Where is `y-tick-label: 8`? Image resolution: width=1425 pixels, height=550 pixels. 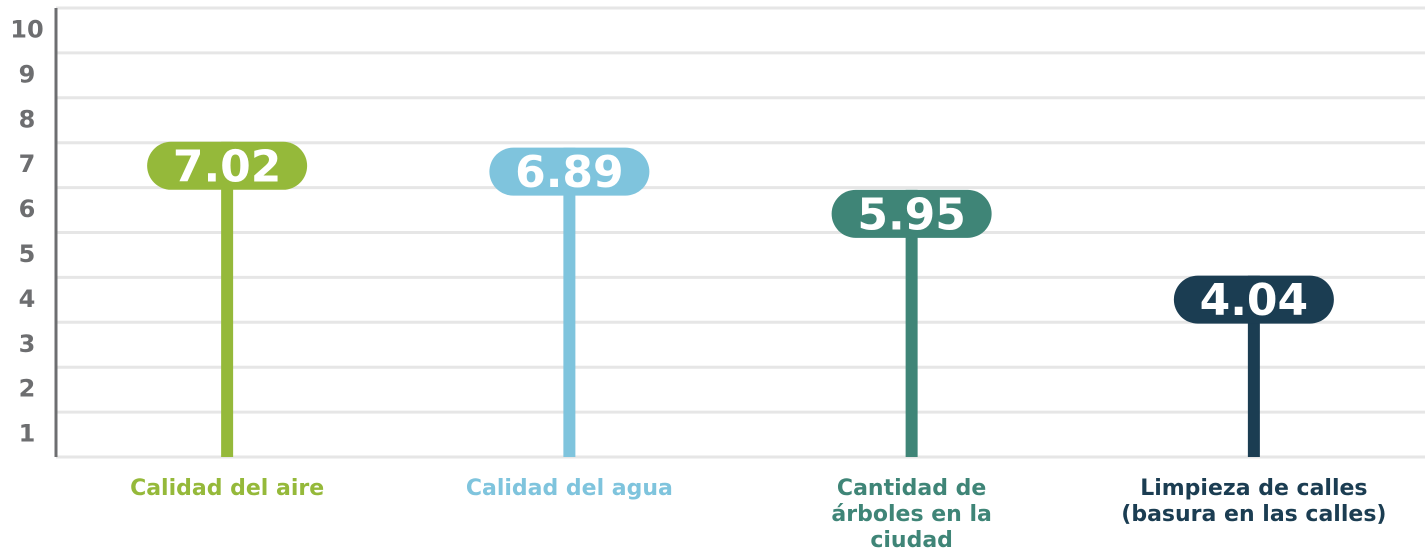
y-tick-label: 8 is located at coordinates (27, 119).